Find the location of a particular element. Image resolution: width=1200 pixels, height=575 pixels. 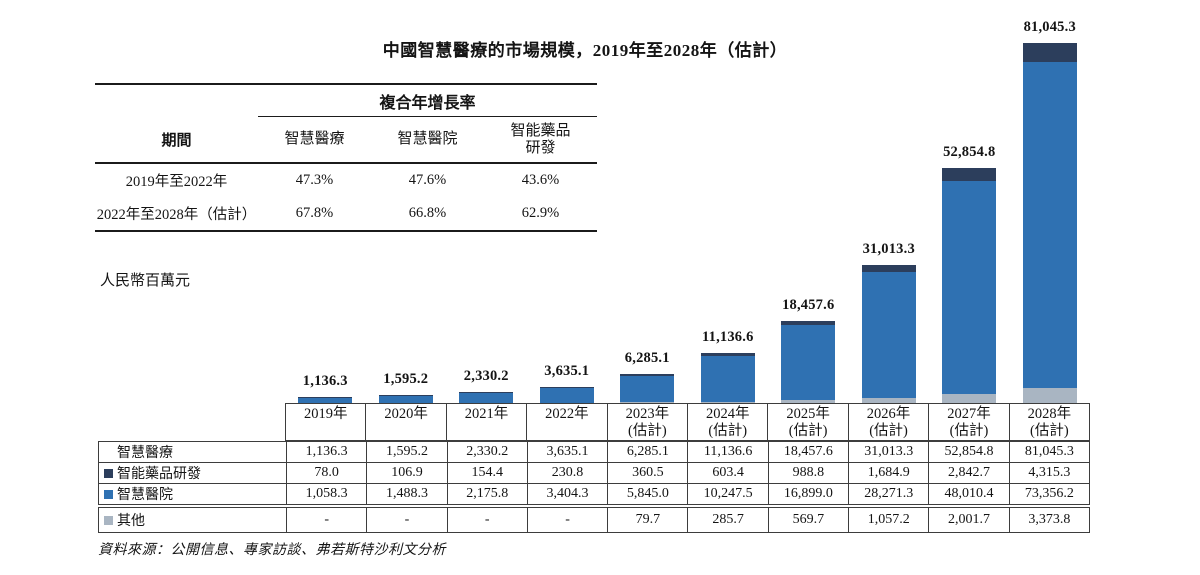

cagr-value-cell: 47.3% is located at coordinates (314, 180).